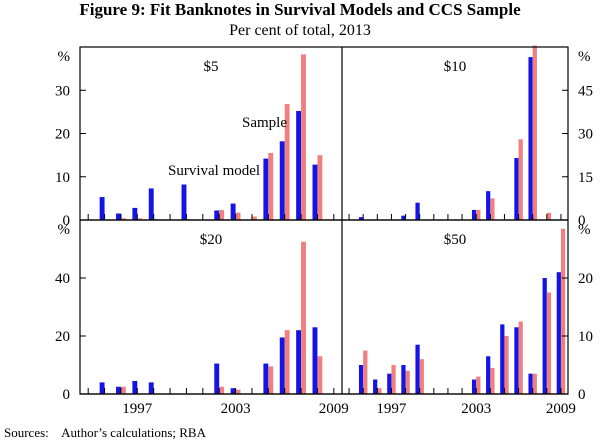  What do you see at coordinates (530, 383) in the screenshot?
I see `bar-d50-survival-2007` at bounding box center [530, 383].